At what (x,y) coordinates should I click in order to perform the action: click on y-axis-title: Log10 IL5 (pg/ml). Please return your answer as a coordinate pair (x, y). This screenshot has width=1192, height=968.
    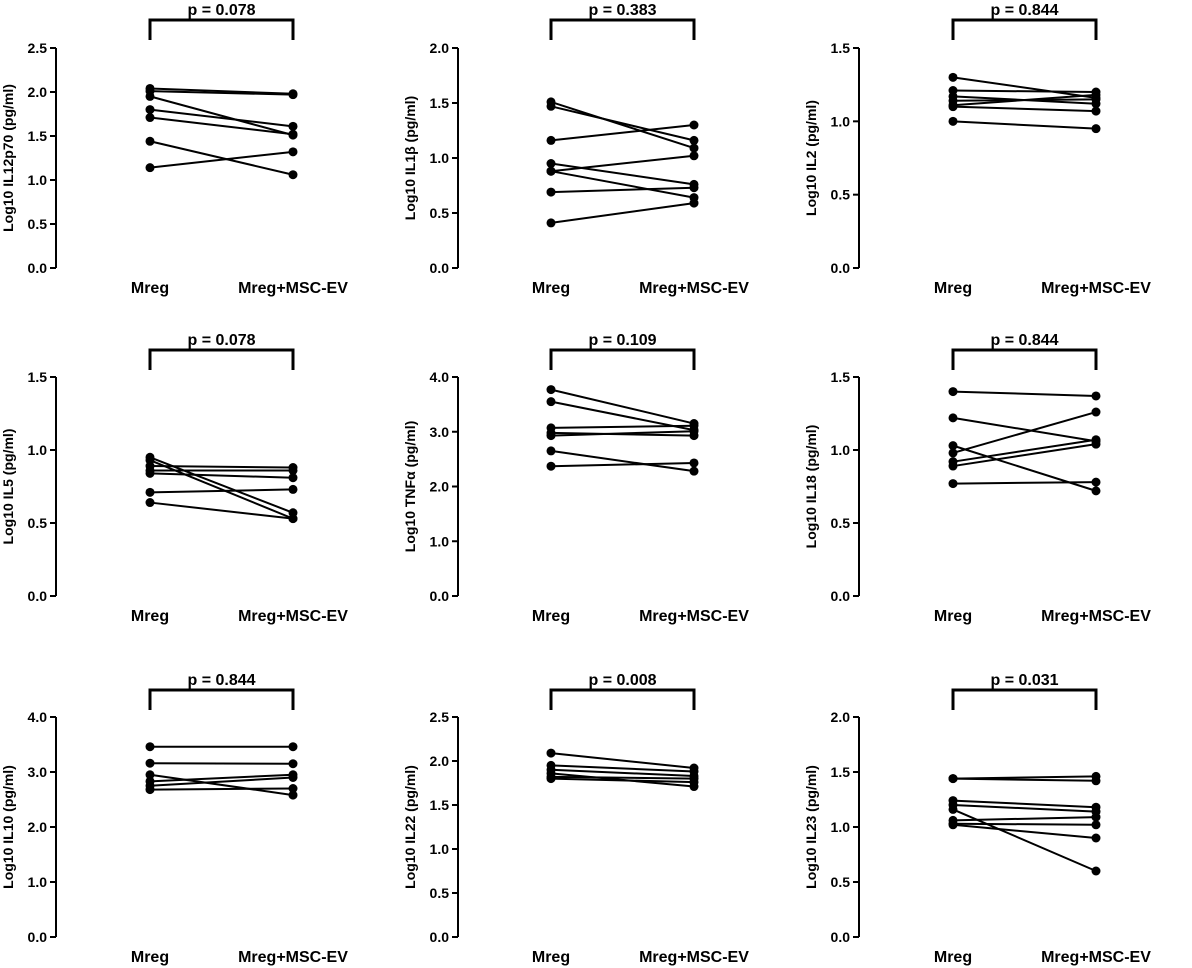
    Looking at the image, I should click on (8, 487).